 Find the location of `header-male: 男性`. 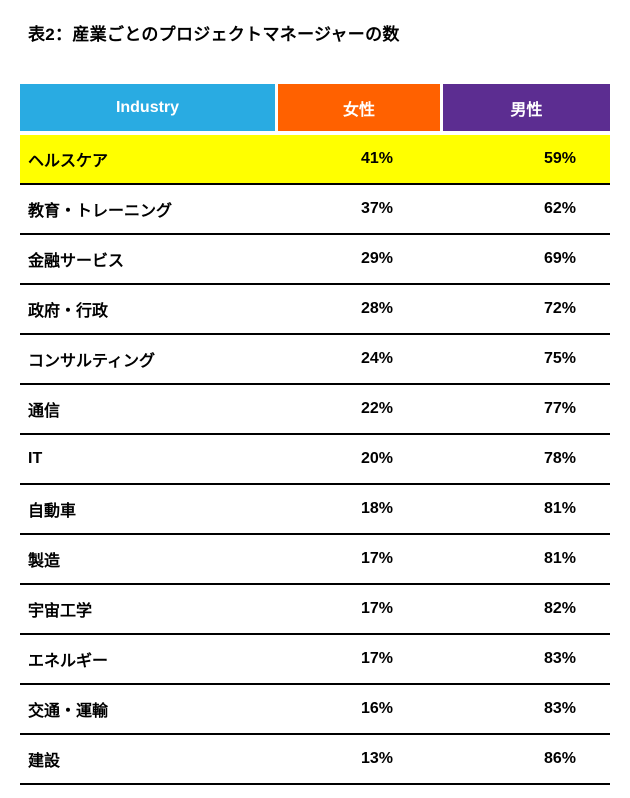

header-male: 男性 is located at coordinates (526, 107).